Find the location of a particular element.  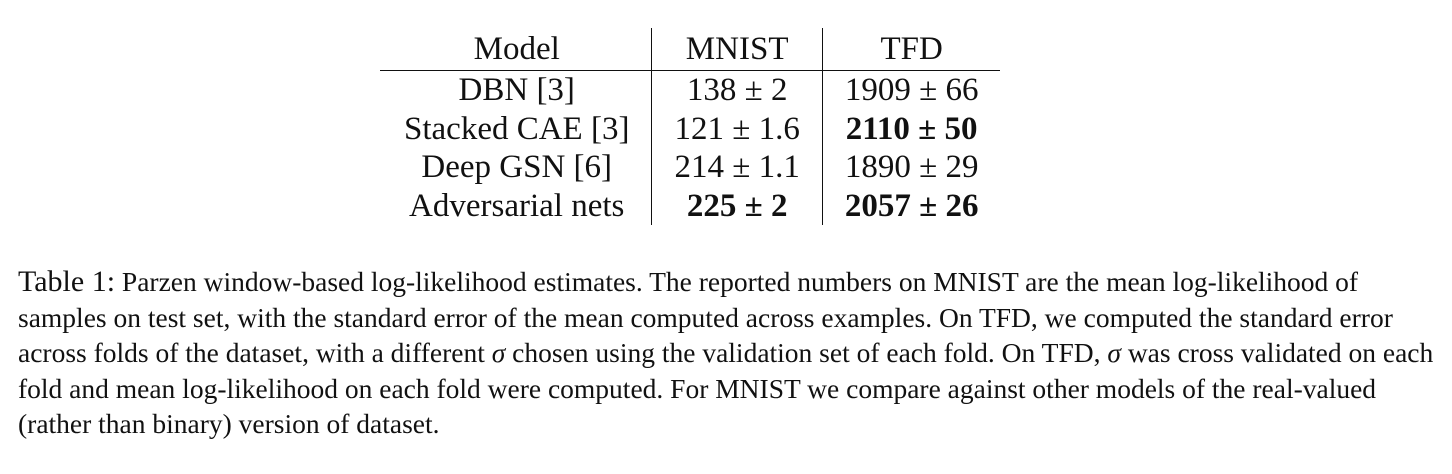

table-row: DBN [3] 138 ± 2 1909 ± 66 is located at coordinates (690, 90).